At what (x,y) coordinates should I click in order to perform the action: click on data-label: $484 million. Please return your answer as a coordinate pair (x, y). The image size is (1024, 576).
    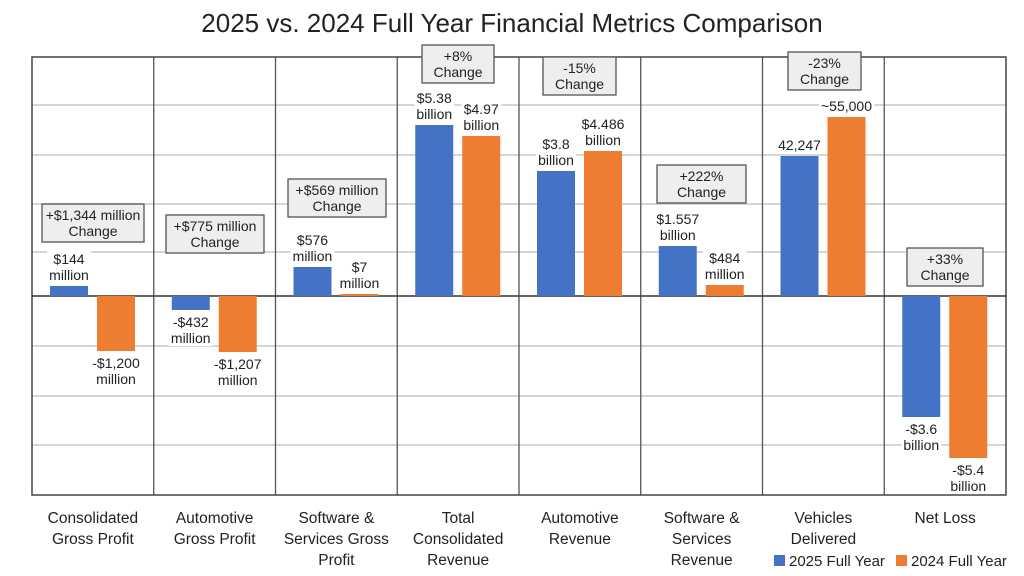
    Looking at the image, I should click on (725, 266).